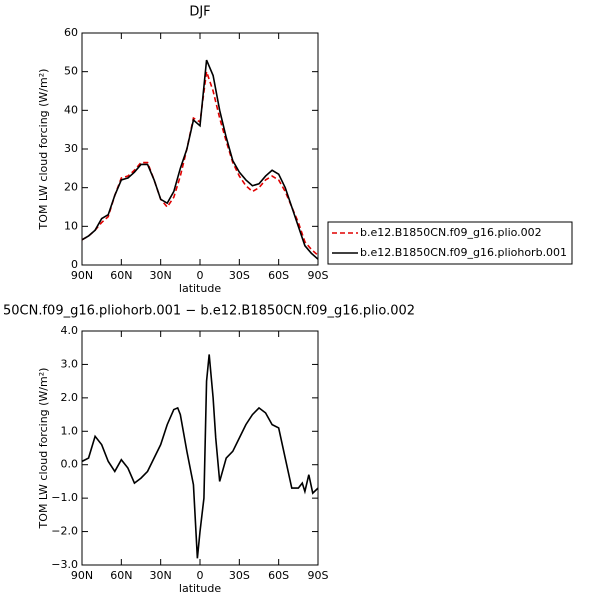 Image resolution: width=610 pixels, height=609 pixels. I want to click on y-tick-label: 30, so click(71, 148).